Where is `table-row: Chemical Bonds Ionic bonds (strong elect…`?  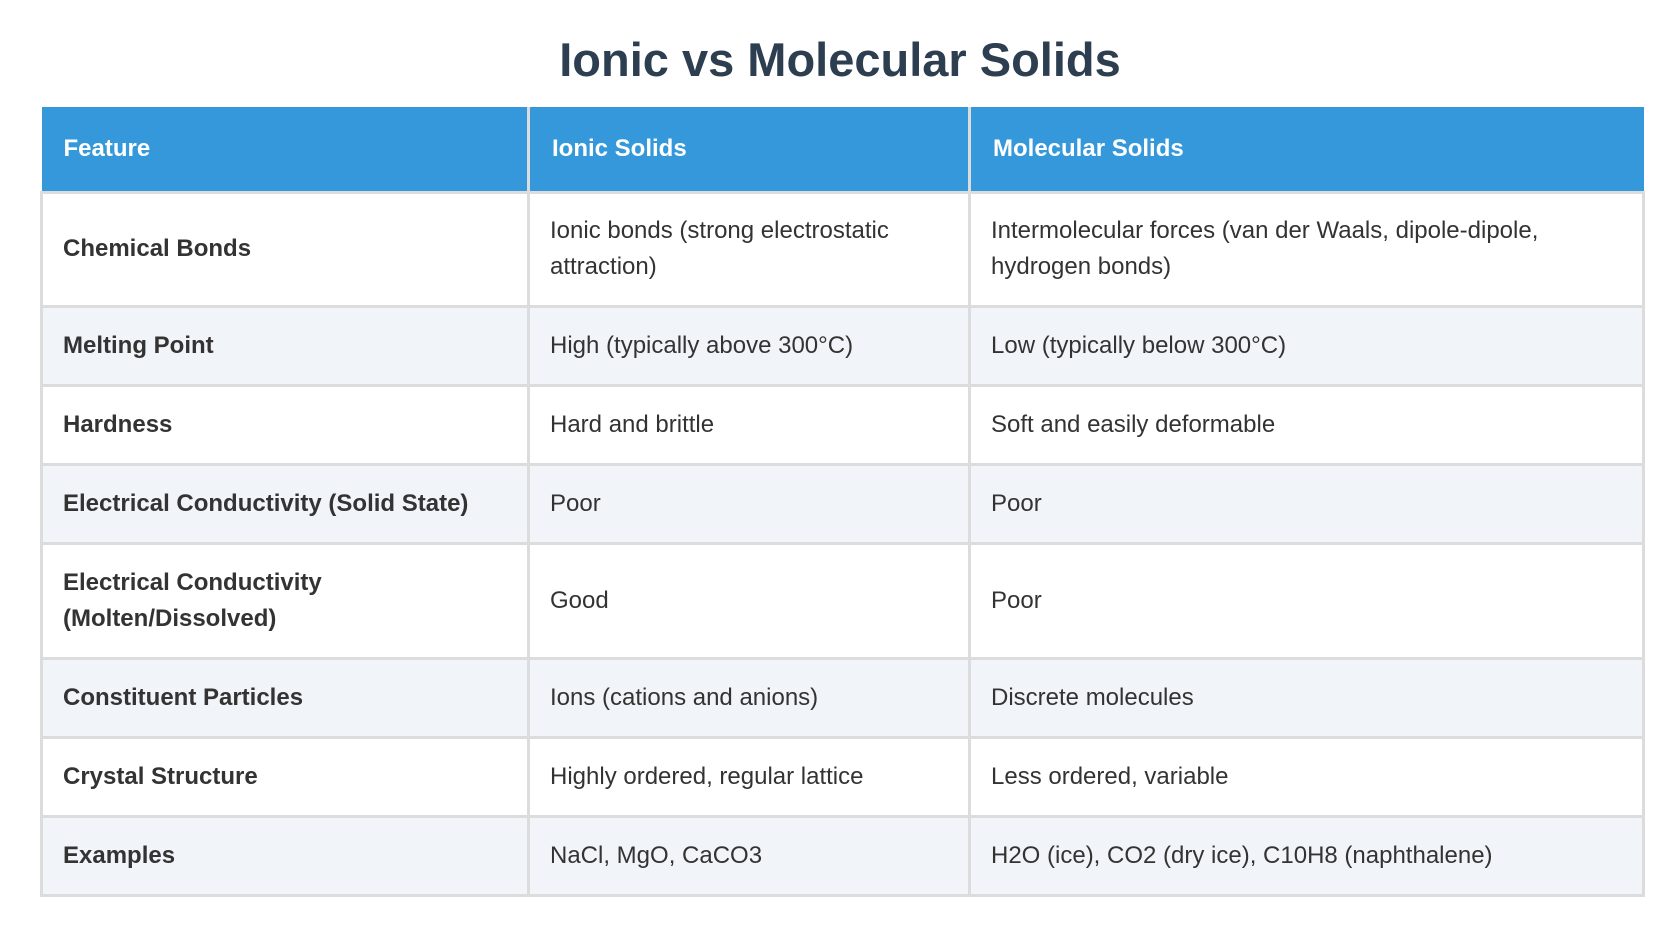 table-row: Chemical Bonds Ionic bonds (strong elect… is located at coordinates (842, 249).